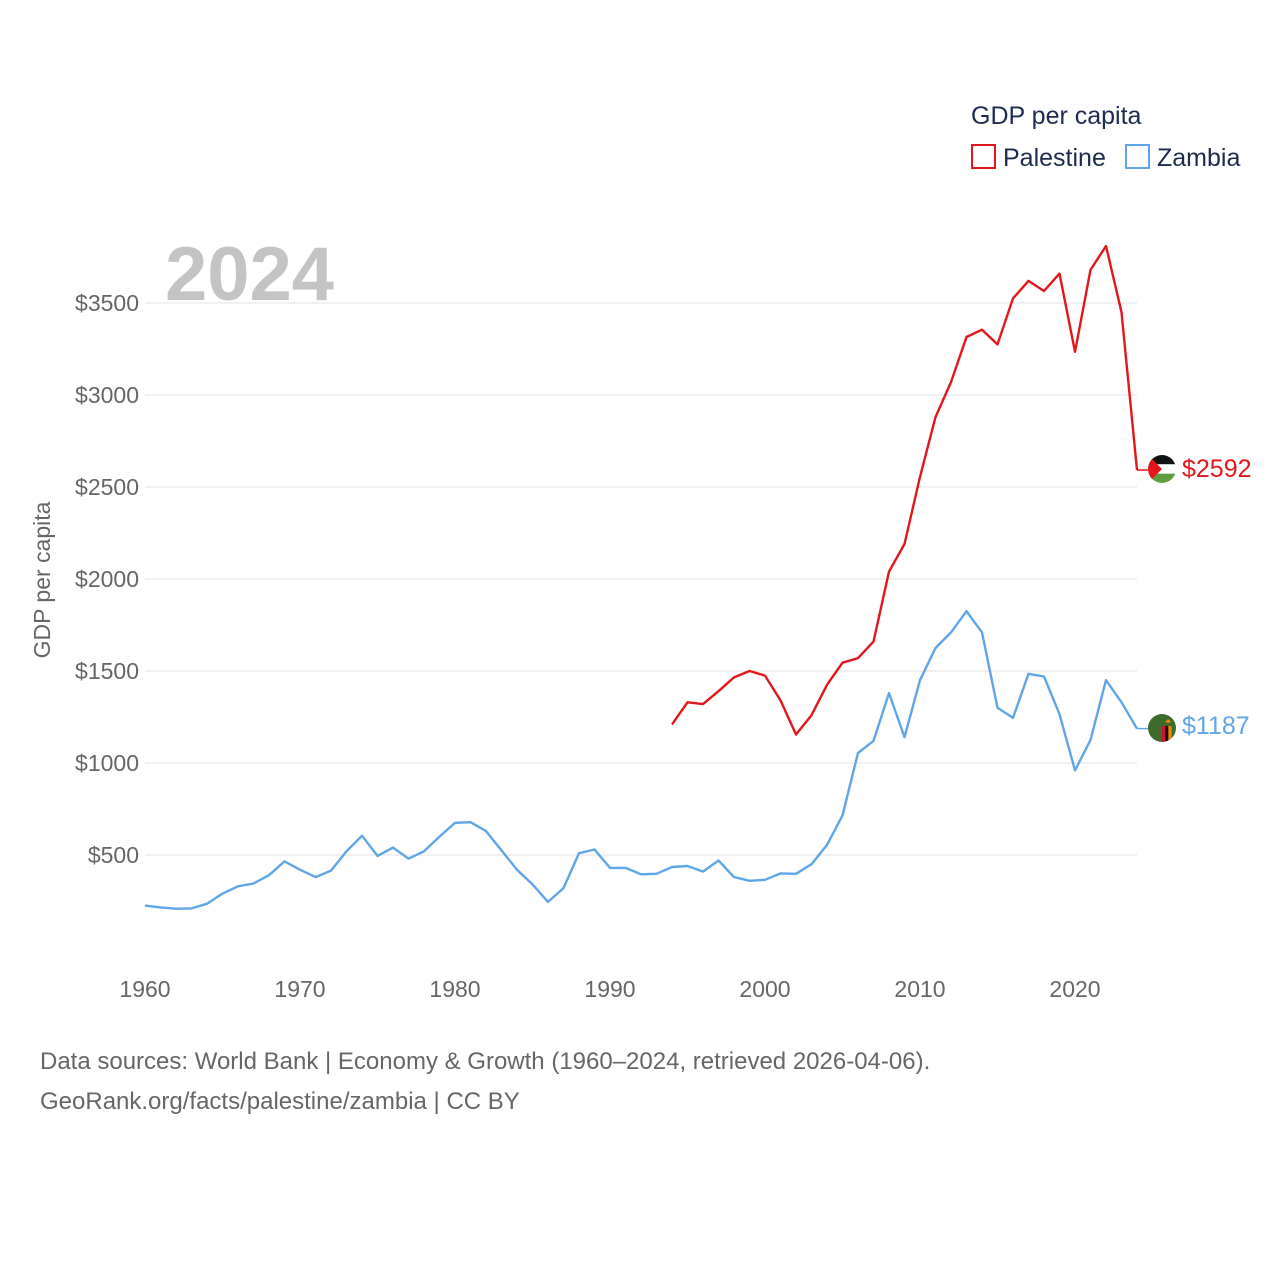 Image resolution: width=1280 pixels, height=1280 pixels. What do you see at coordinates (1162, 469) in the screenshot?
I see `palestine-flag-icon` at bounding box center [1162, 469].